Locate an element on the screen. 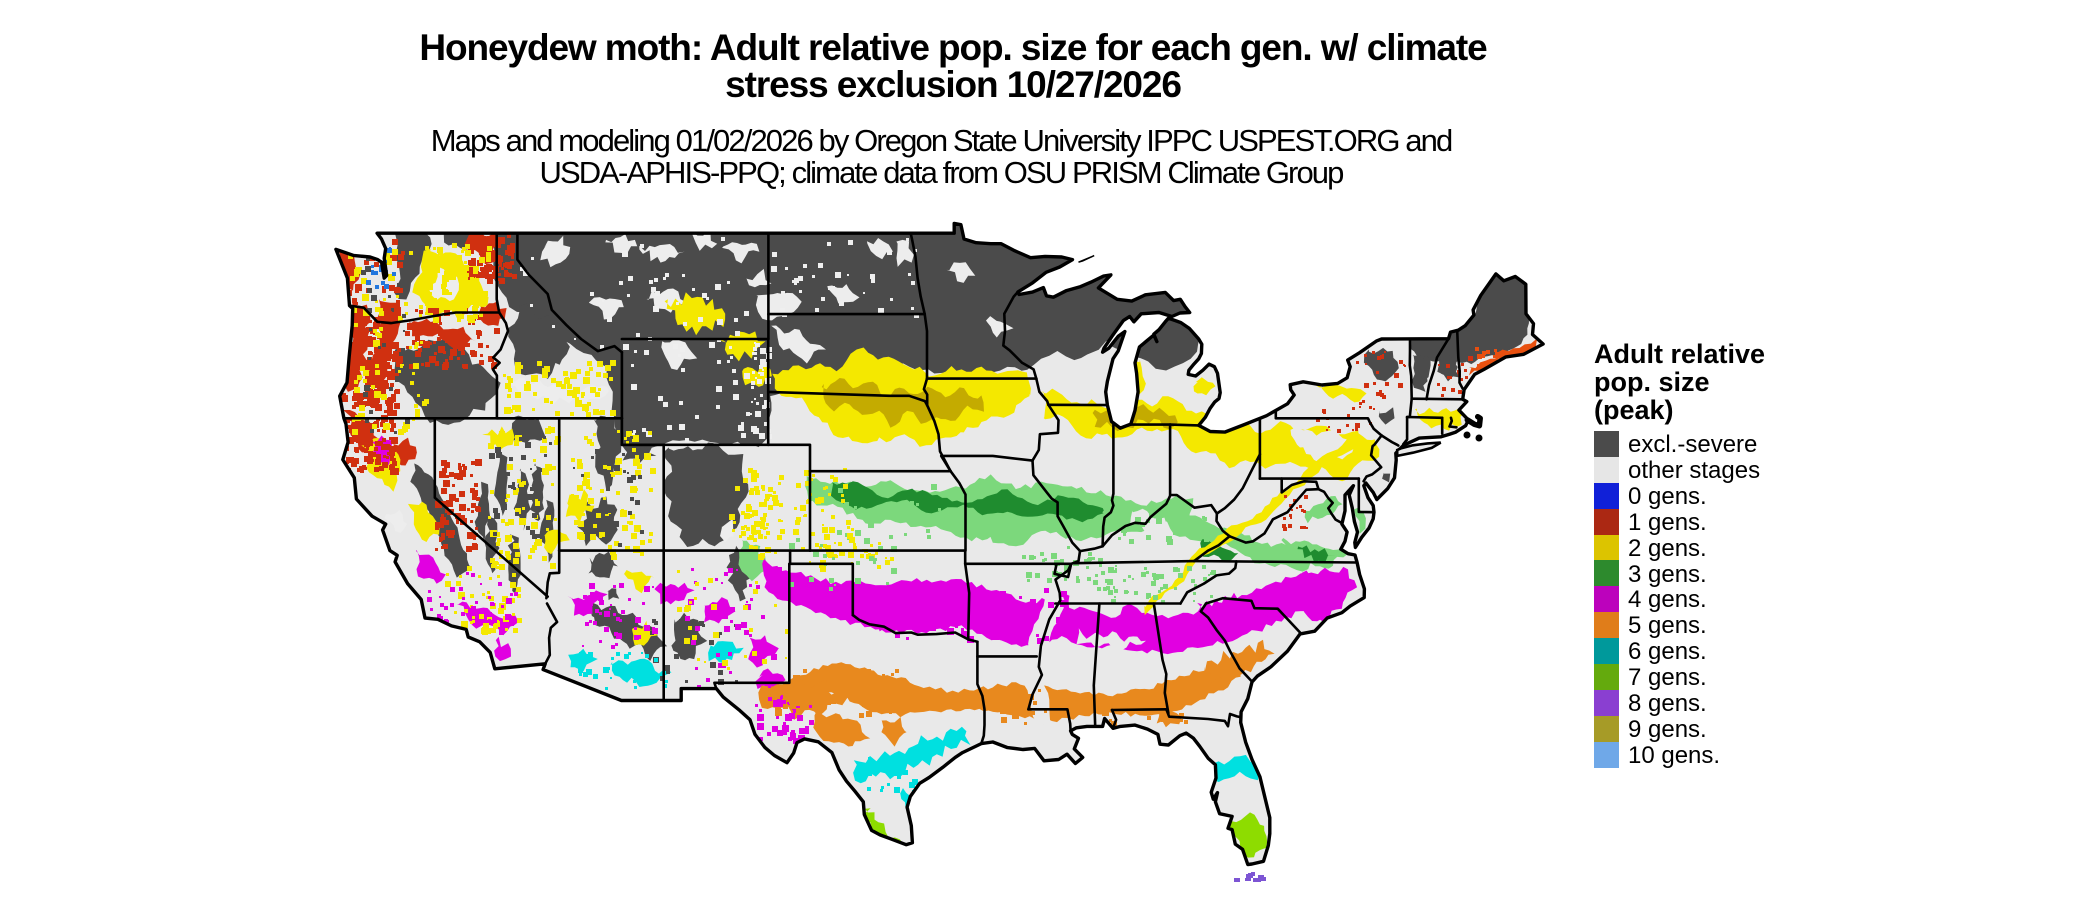  svg-text: Adult relative is located at coordinates (1679, 354).